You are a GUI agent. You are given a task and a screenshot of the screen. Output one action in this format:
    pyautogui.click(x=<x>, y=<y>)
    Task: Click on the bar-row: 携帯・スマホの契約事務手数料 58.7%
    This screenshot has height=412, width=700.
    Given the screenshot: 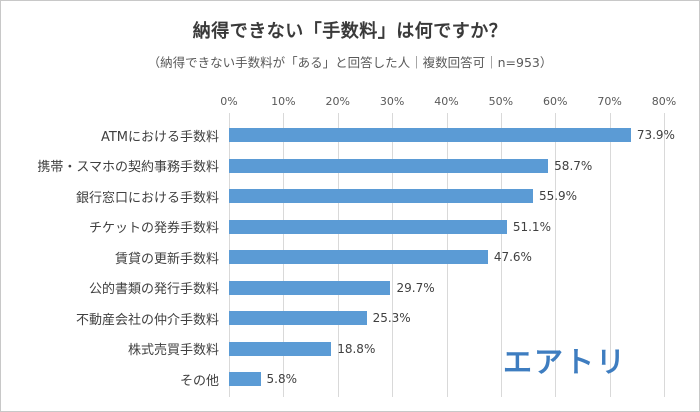 What is the action you would take?
    pyautogui.click(x=332, y=166)
    